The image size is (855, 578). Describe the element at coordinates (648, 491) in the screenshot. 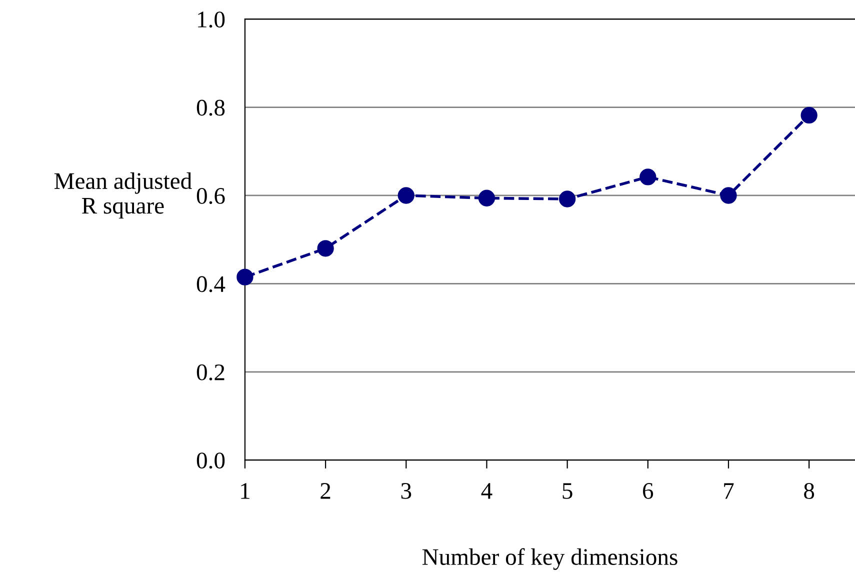

I see `x-tick-label: 6` at that location.